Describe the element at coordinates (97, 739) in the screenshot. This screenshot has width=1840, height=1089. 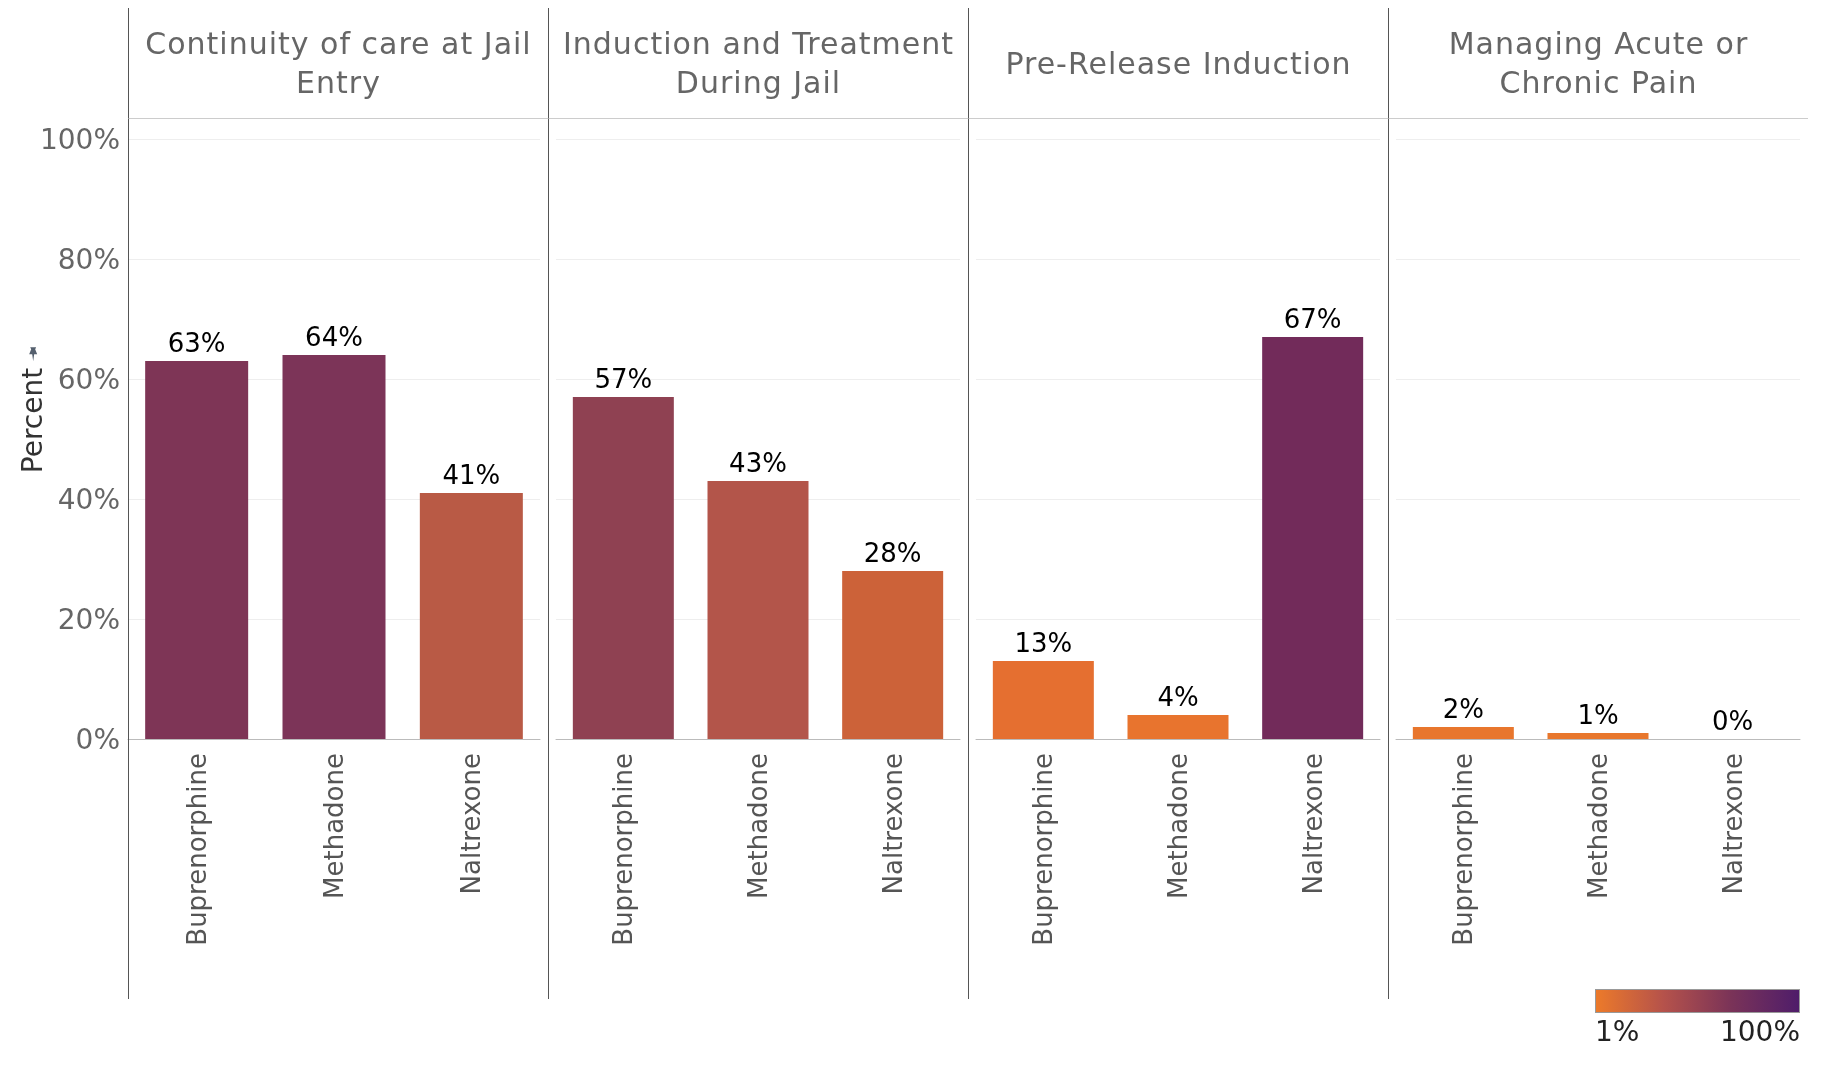
I see `y-tick-label: 0%` at that location.